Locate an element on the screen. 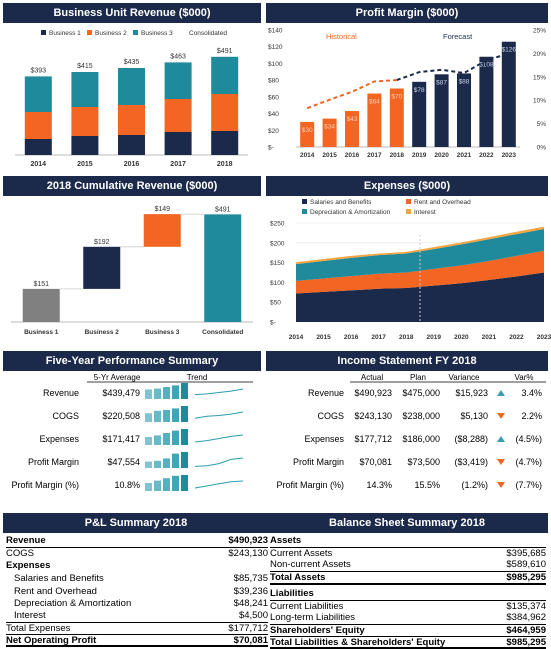  pl-item-label: Rent and Overhead is located at coordinates (55, 591).